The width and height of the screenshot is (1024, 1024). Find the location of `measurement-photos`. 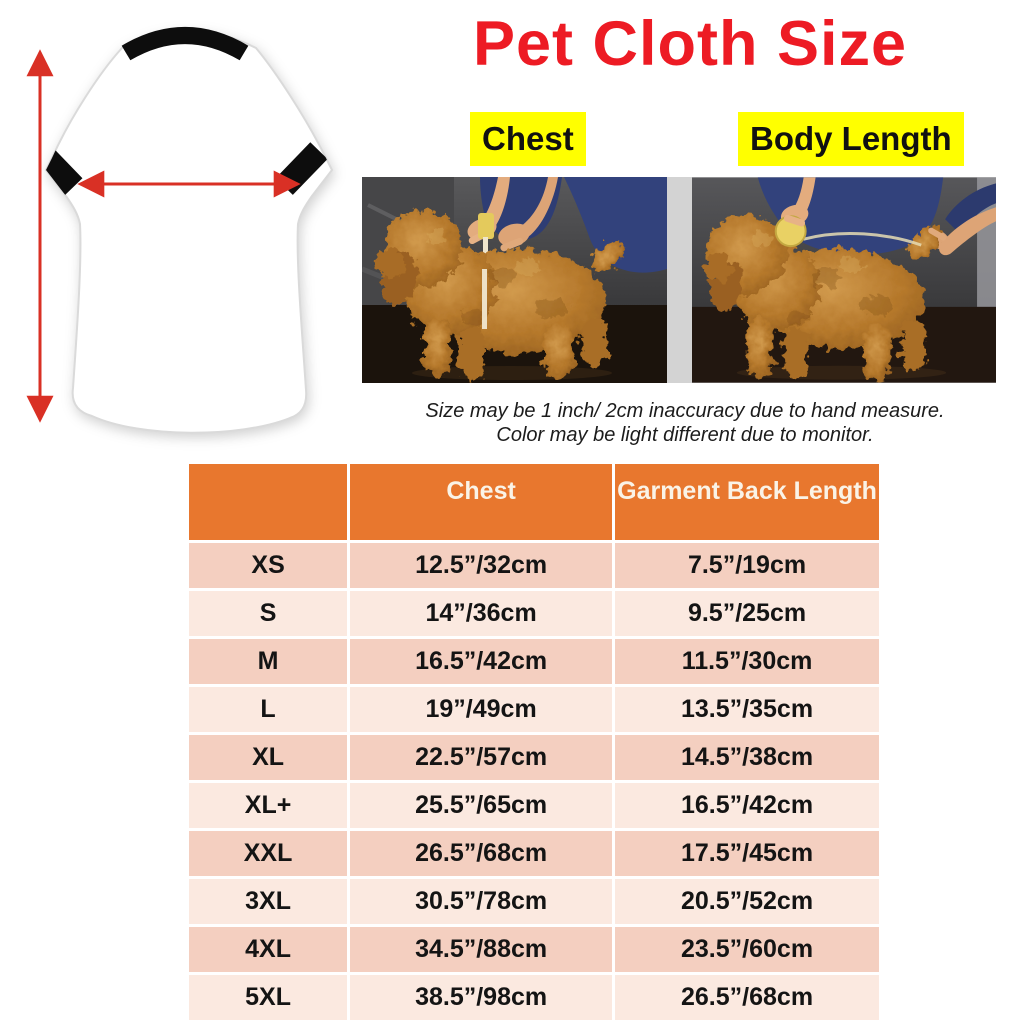

measurement-photos is located at coordinates (679, 280).